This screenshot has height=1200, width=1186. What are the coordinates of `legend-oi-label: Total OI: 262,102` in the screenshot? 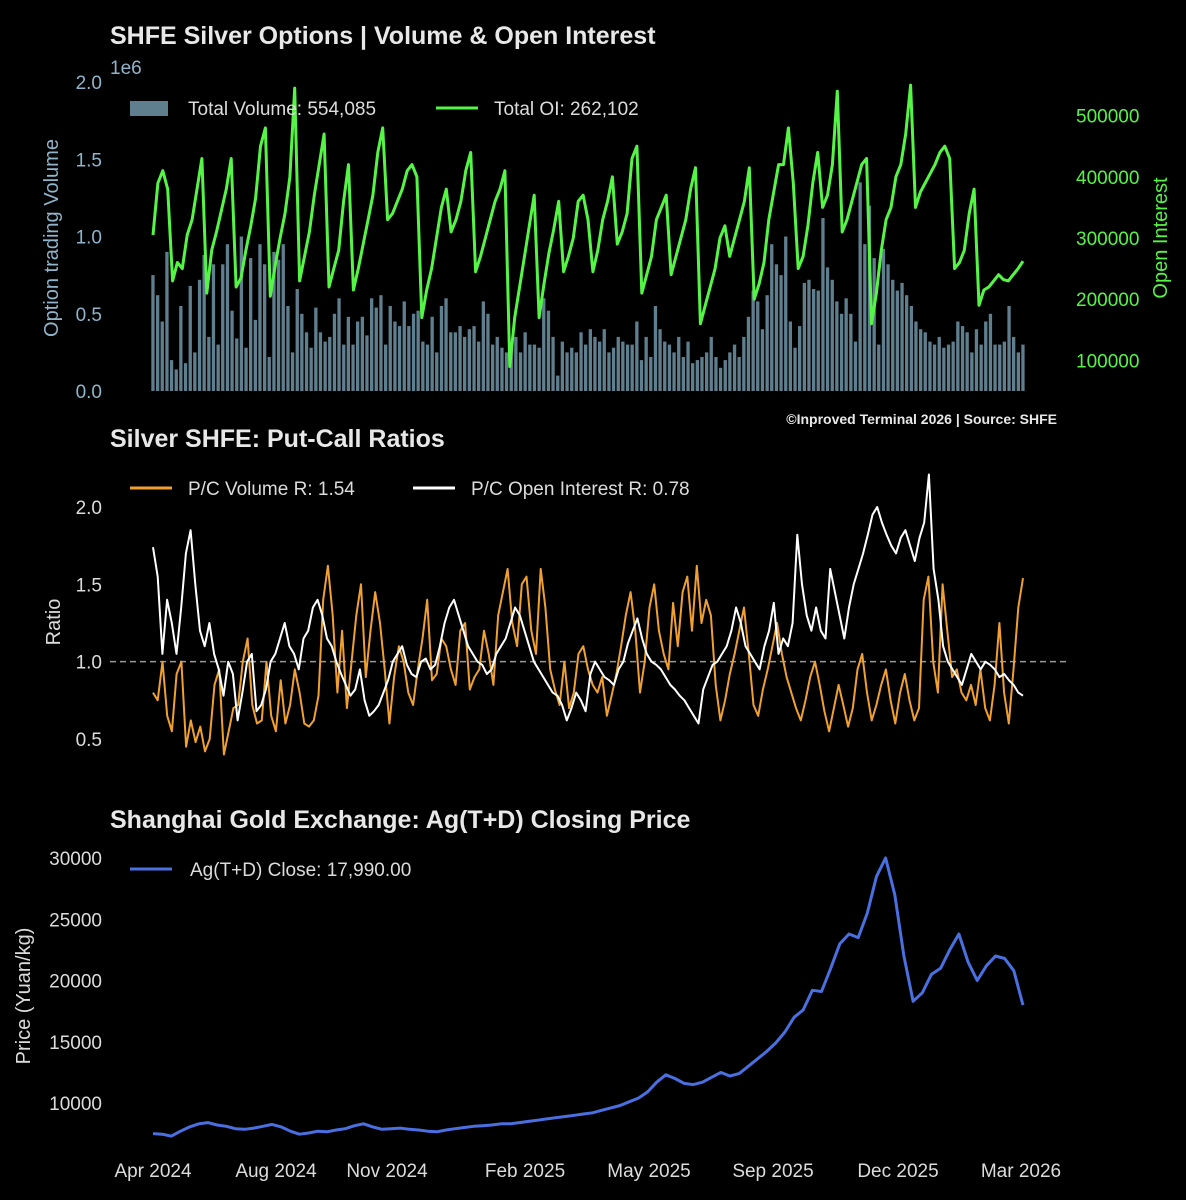 It's located at (566, 109).